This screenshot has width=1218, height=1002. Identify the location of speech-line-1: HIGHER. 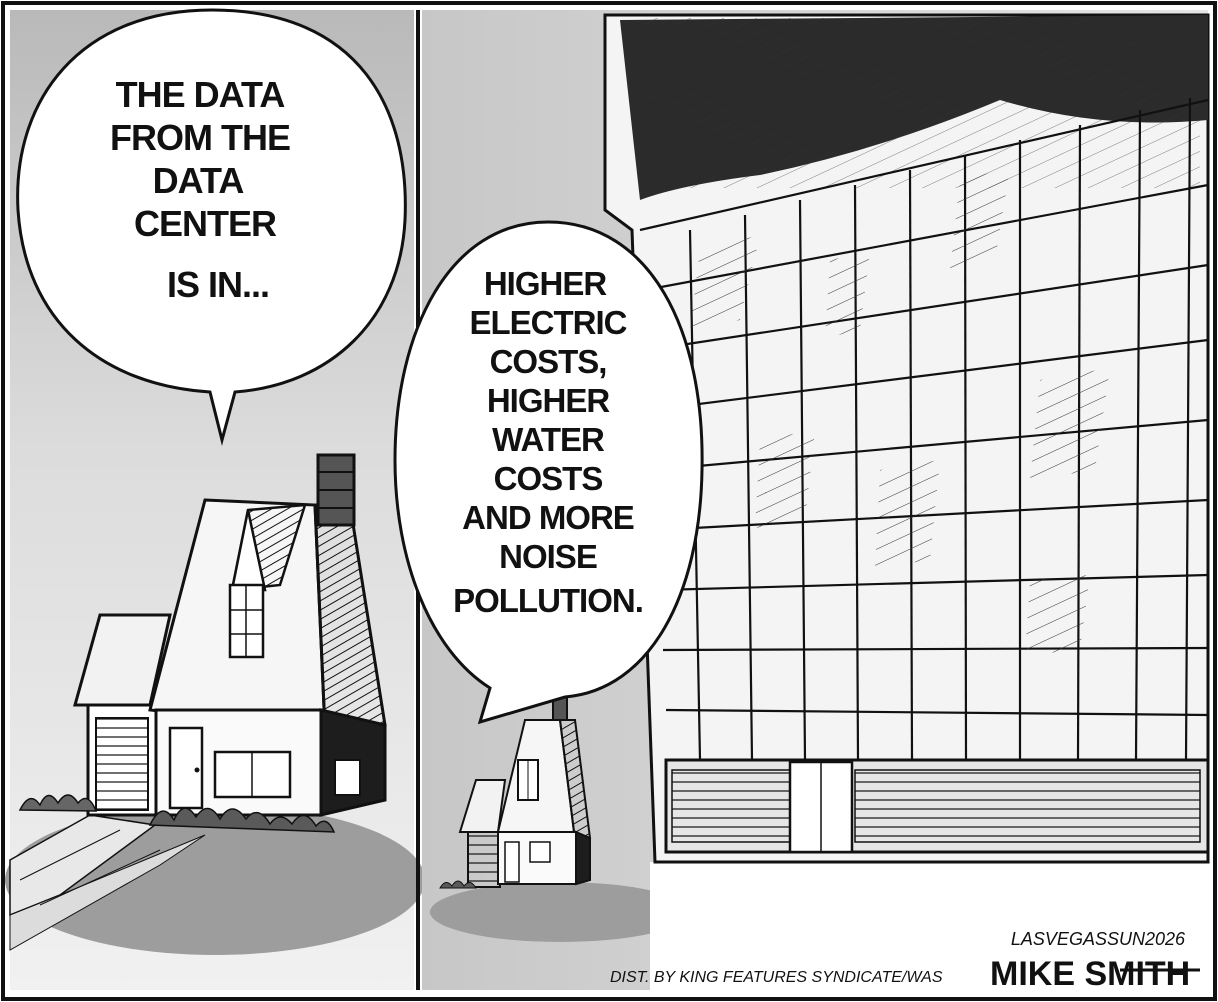
(546, 283).